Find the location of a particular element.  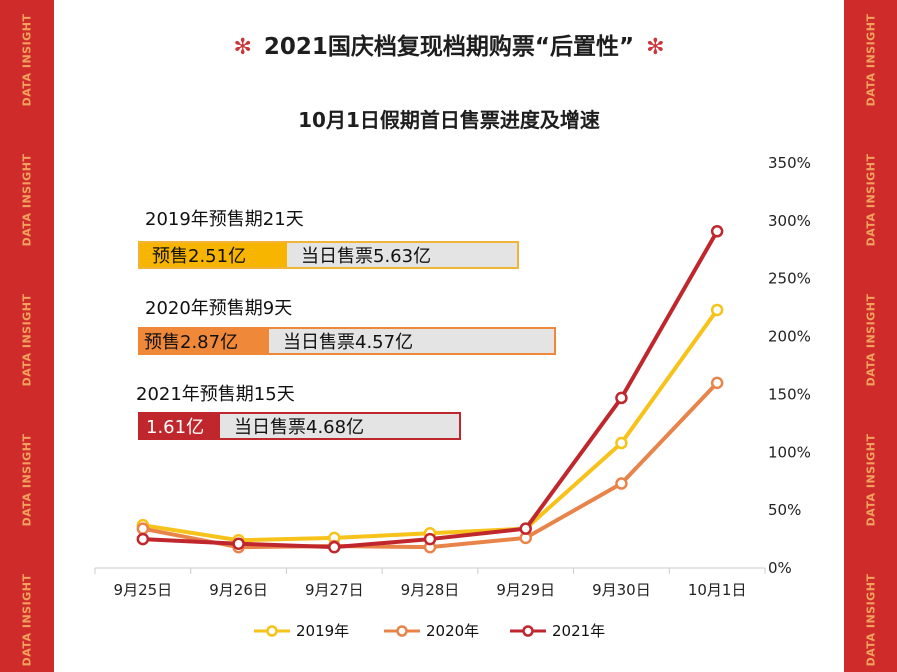

legend-item: 2021年 is located at coordinates (556, 630).